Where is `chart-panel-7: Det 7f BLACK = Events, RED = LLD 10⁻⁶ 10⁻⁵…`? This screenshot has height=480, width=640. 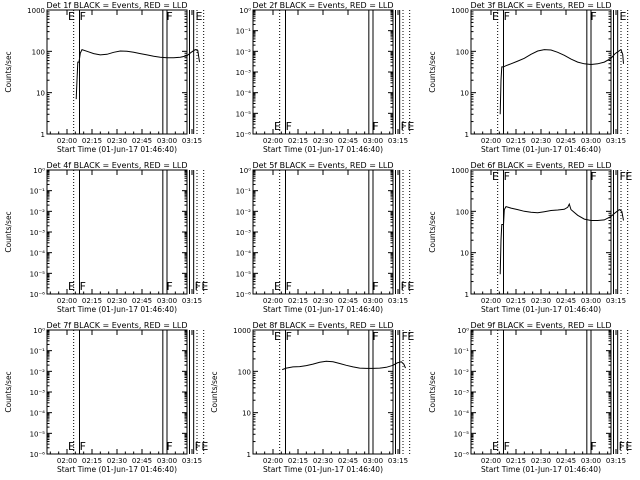
chart-panel-7: Det 7f BLACK = Events, RED = LLD 10⁻⁶ 10⁻⁵… is located at coordinates (106, 397).